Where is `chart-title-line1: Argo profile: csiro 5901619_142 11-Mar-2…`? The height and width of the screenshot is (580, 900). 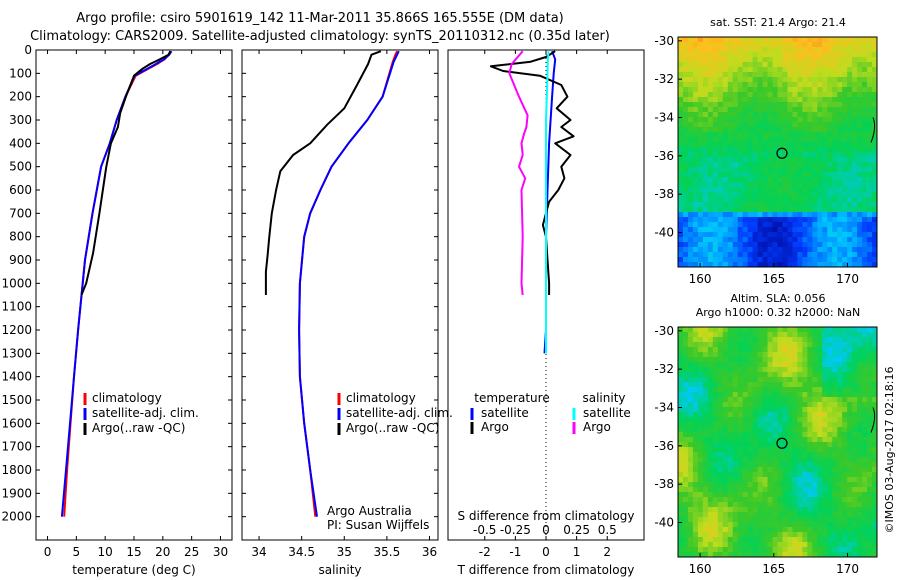 chart-title-line1: Argo profile: csiro 5901619_142 11-Mar-2… is located at coordinates (320, 18).